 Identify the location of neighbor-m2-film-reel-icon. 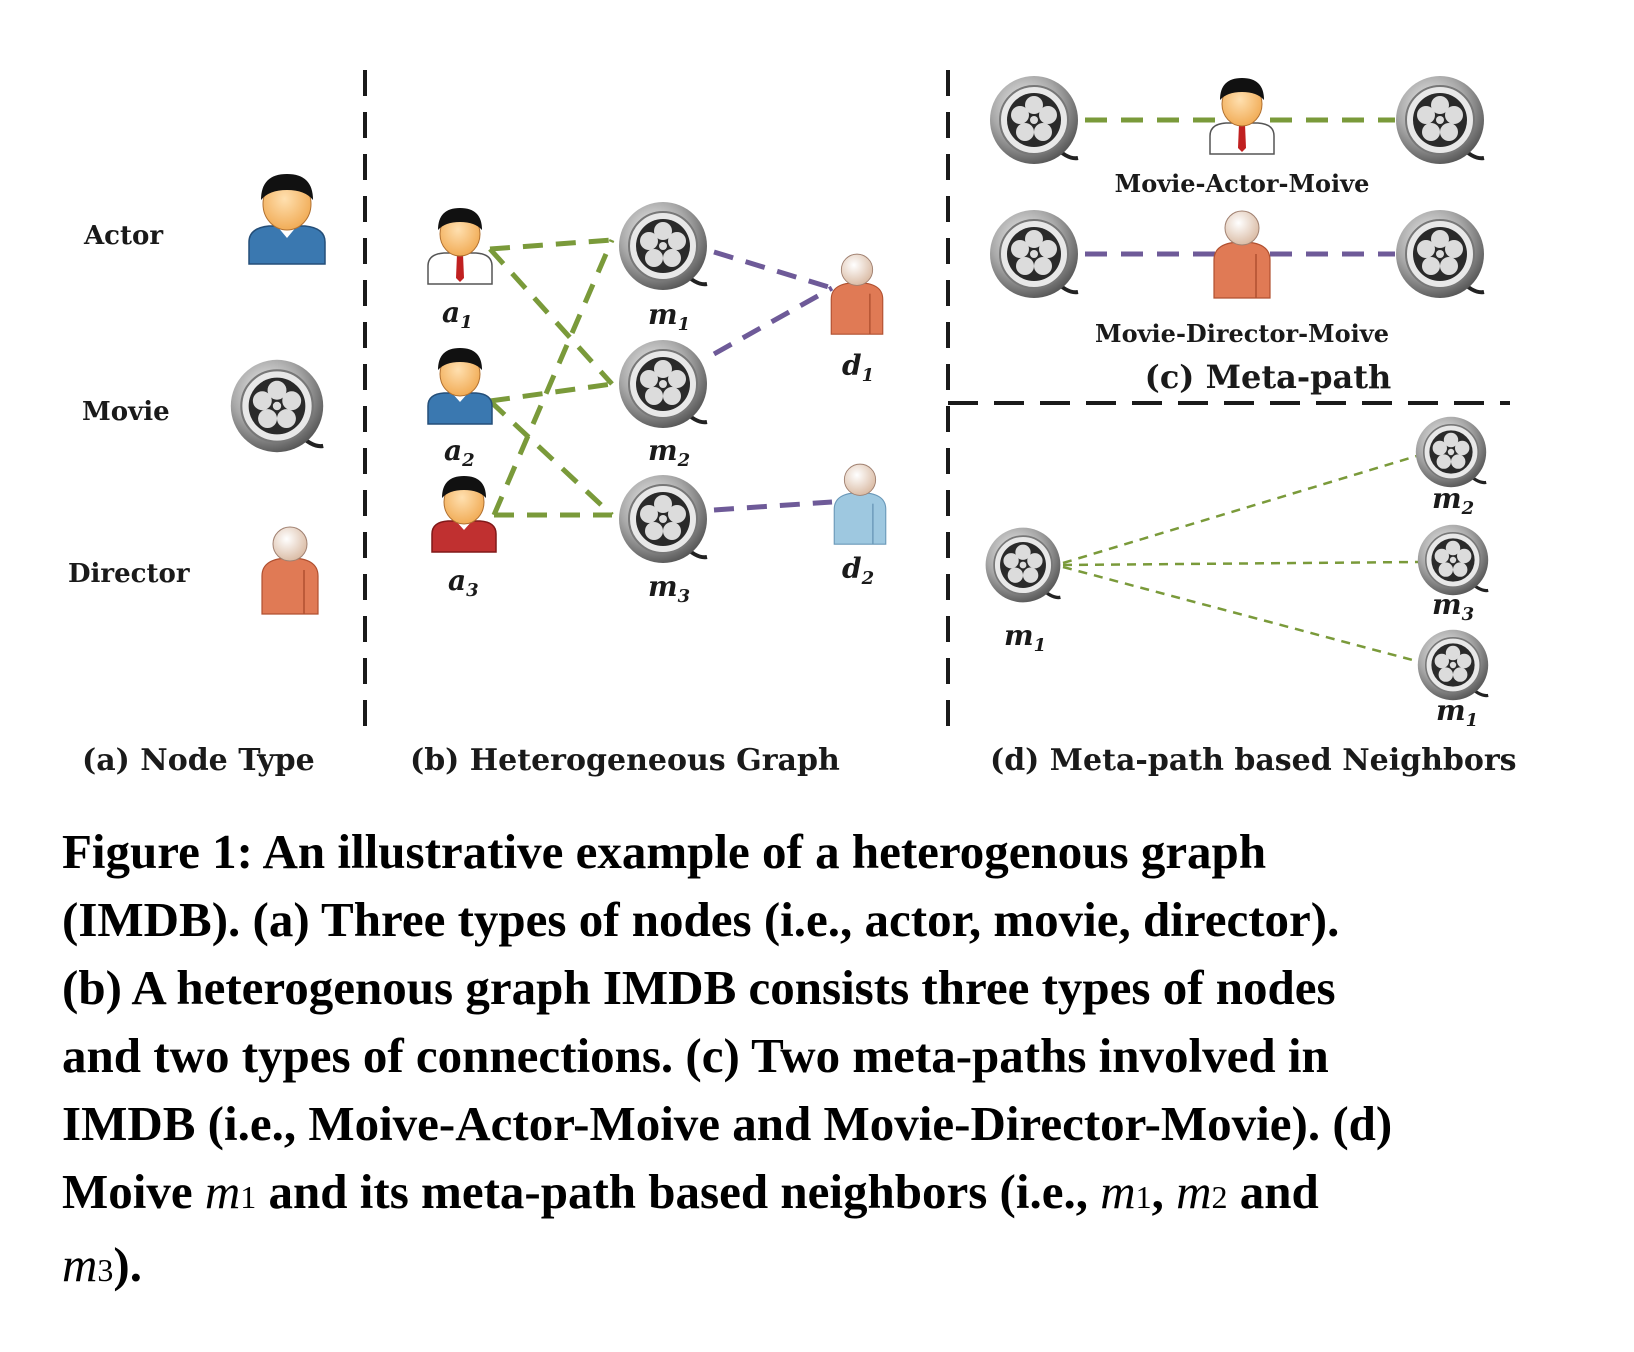
(1451, 452).